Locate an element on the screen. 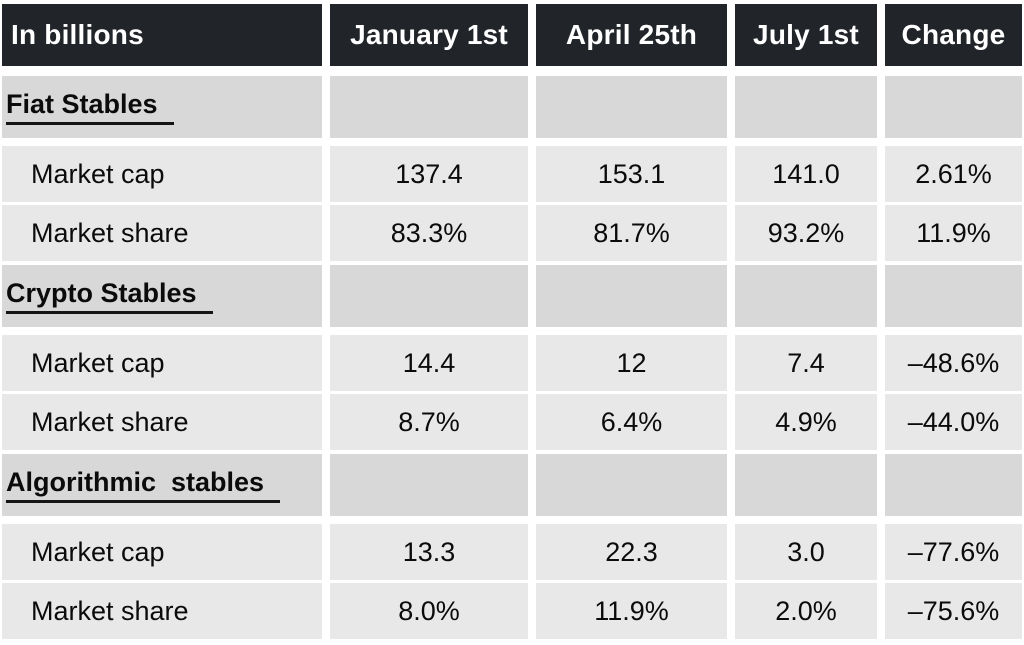 The image size is (1024, 645). section-title: Algorithmic stables is located at coordinates (143, 485).